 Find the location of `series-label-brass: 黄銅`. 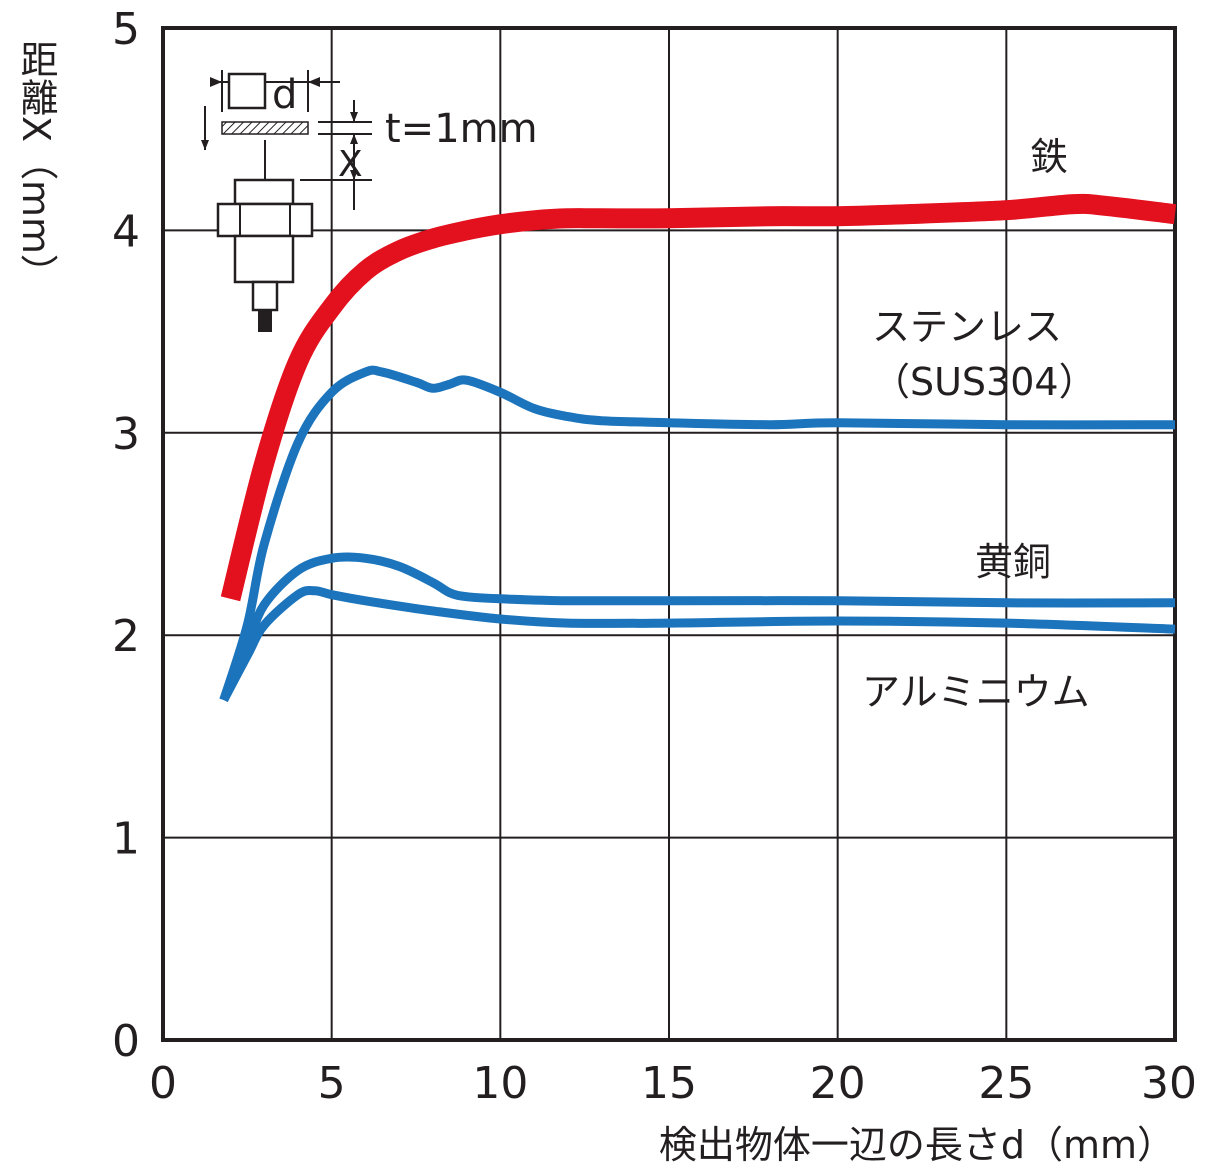

series-label-brass: 黄銅 is located at coordinates (1013, 562).